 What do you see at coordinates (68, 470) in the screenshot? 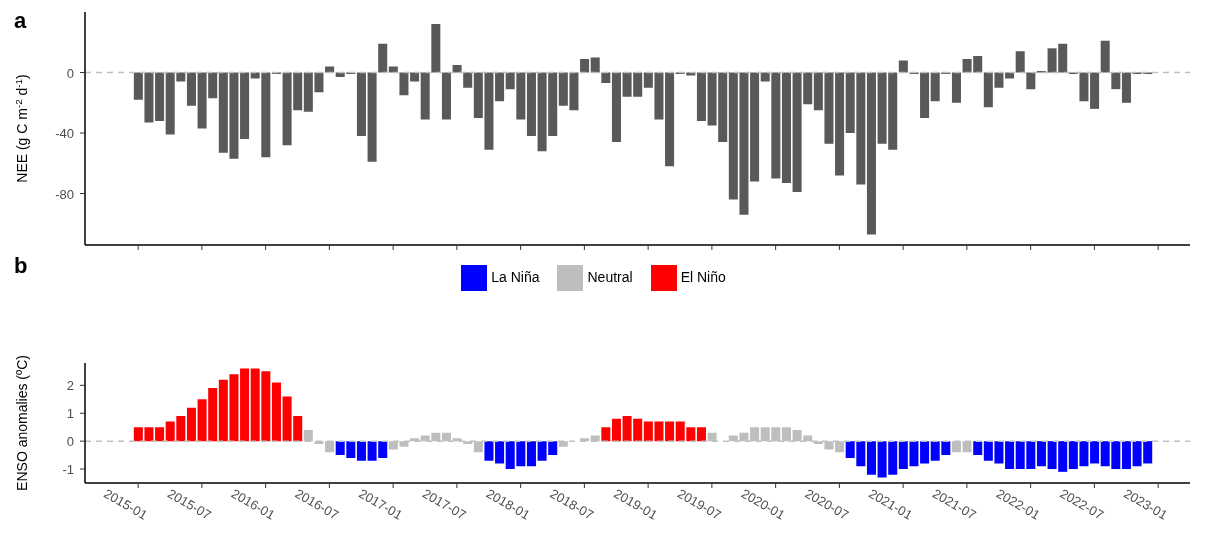
I see `y-tick-label: -1` at bounding box center [68, 470].